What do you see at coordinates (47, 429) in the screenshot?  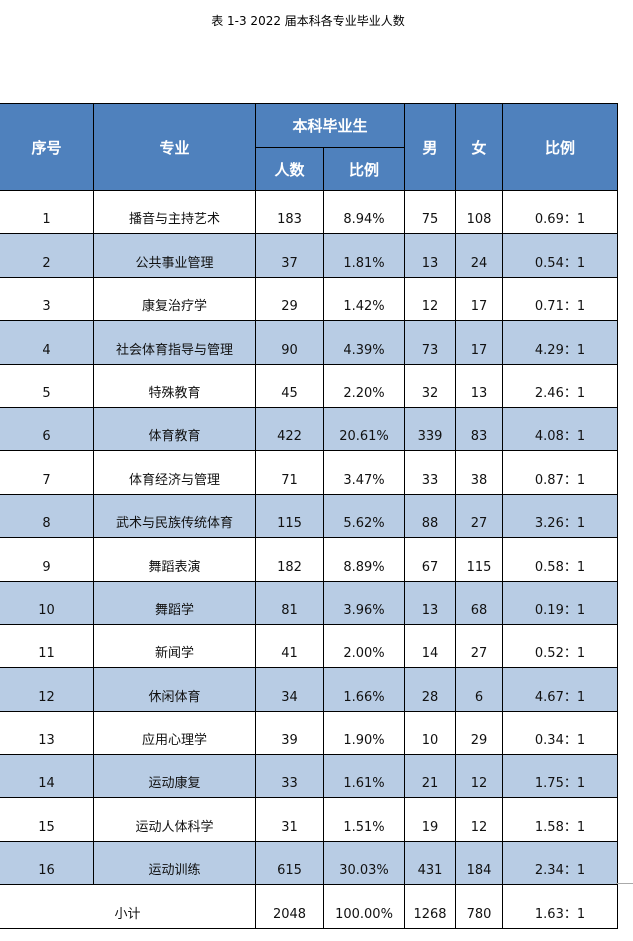 I see `cell-seq: 6` at bounding box center [47, 429].